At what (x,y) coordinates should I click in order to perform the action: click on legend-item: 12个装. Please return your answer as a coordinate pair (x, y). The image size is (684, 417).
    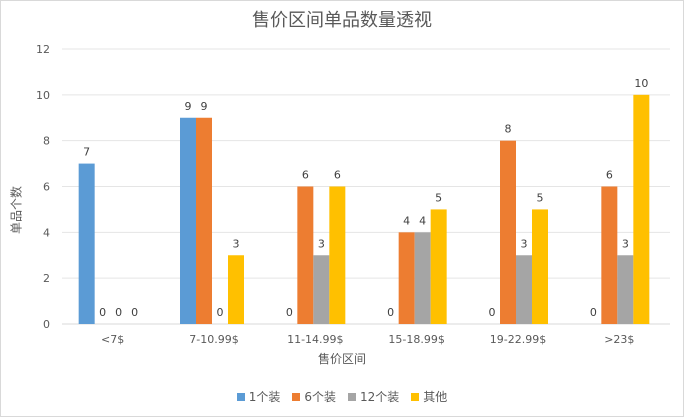
    Looking at the image, I should click on (373, 396).